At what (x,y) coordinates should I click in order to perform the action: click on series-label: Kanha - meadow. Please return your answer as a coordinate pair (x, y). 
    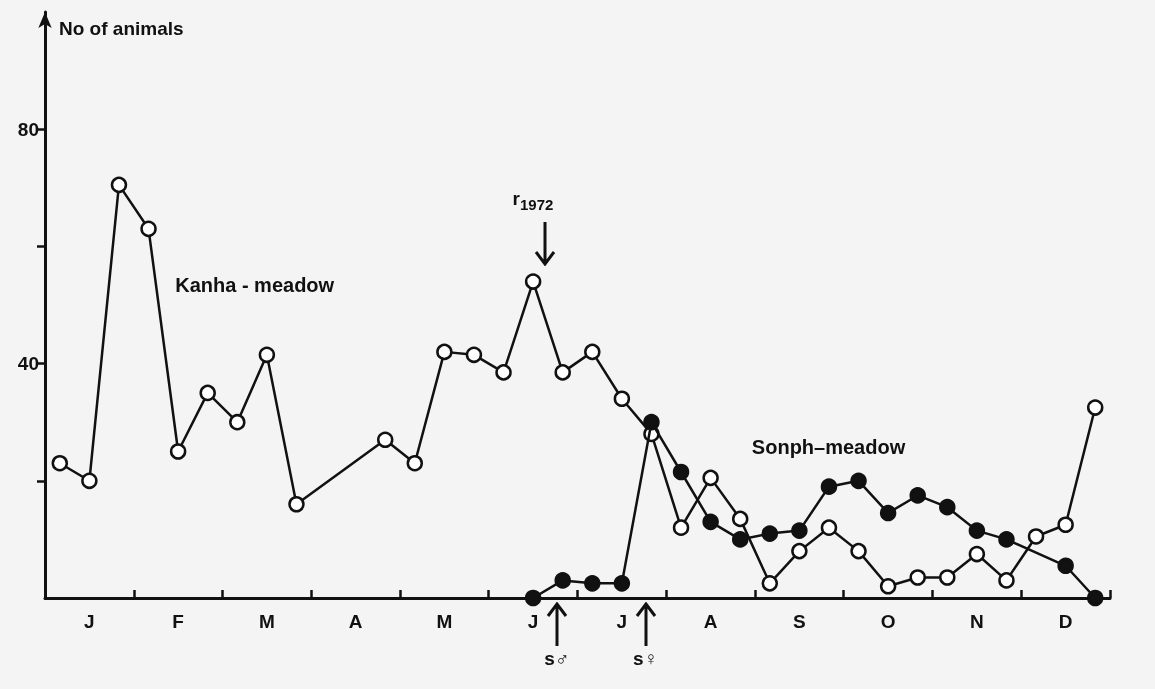
    Looking at the image, I should click on (255, 284).